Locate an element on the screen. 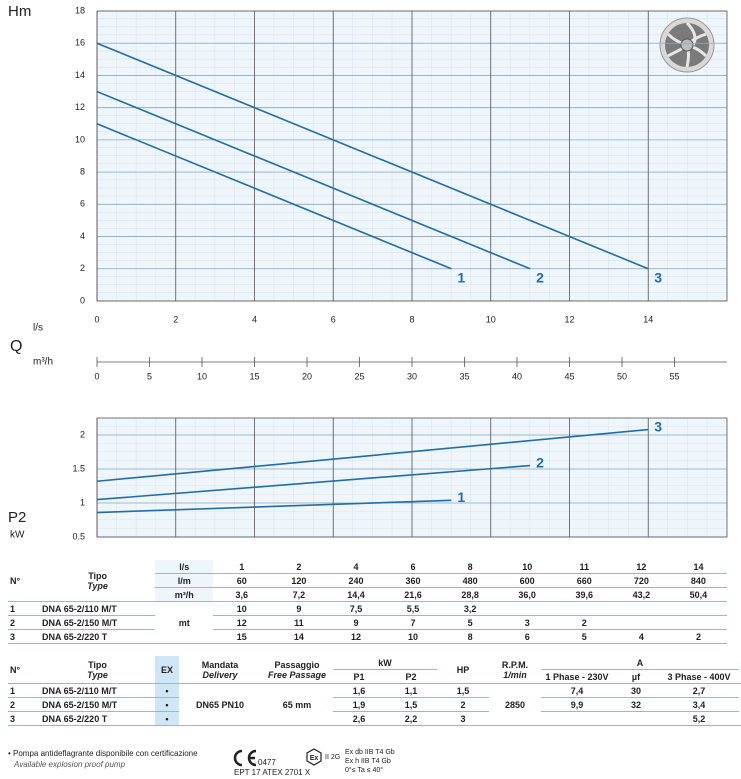 Image resolution: width=741 pixels, height=779 pixels. model: DNA 65-2/220 T is located at coordinates (98, 636).